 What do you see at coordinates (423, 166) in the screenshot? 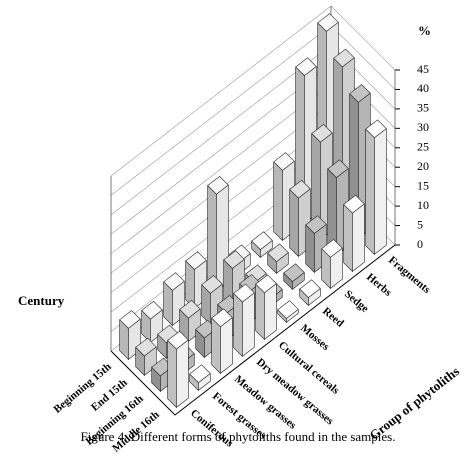
I see `z-tick-label: 20` at bounding box center [423, 166].